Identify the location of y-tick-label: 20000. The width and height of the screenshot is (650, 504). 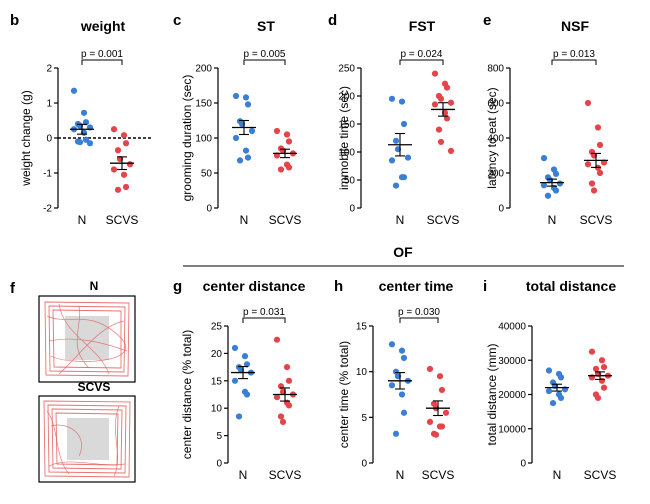
(512, 395).